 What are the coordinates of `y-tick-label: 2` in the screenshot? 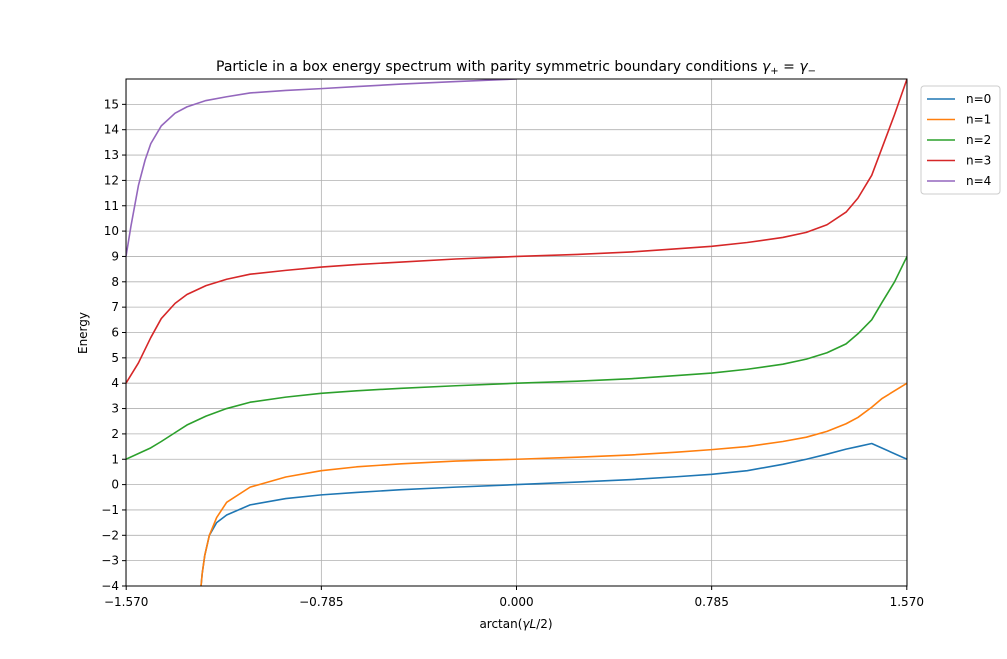 It's located at (115, 434).